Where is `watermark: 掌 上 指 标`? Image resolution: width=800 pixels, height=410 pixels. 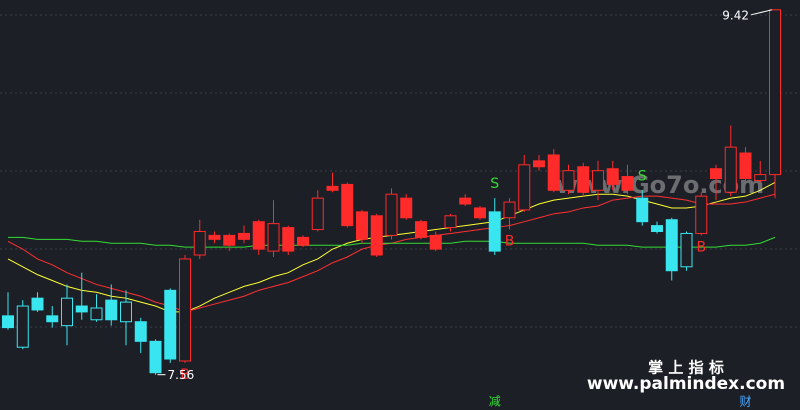 watermark: 掌 上 指 标 is located at coordinates (686, 368).